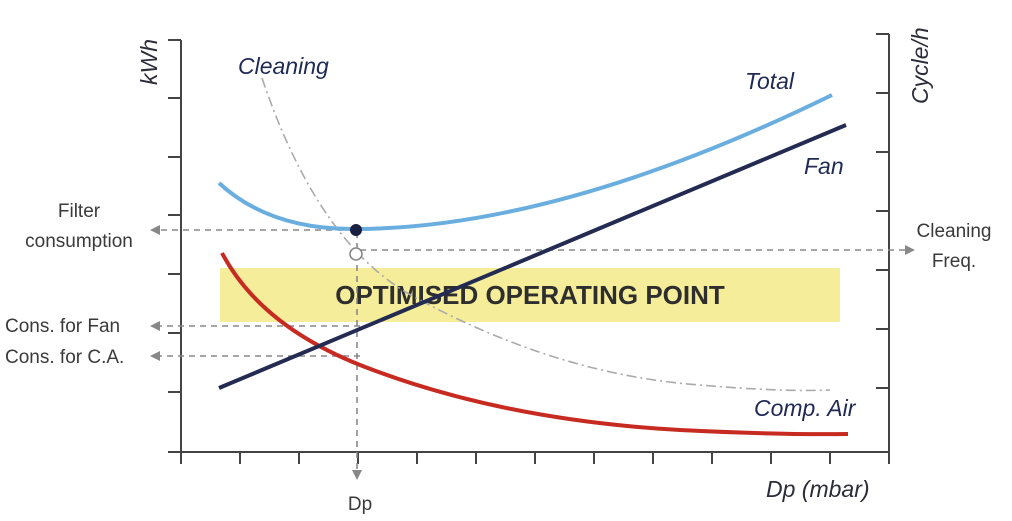 The height and width of the screenshot is (521, 1012). Describe the element at coordinates (824, 166) in the screenshot. I see `fan-curve-label: Fan` at that location.